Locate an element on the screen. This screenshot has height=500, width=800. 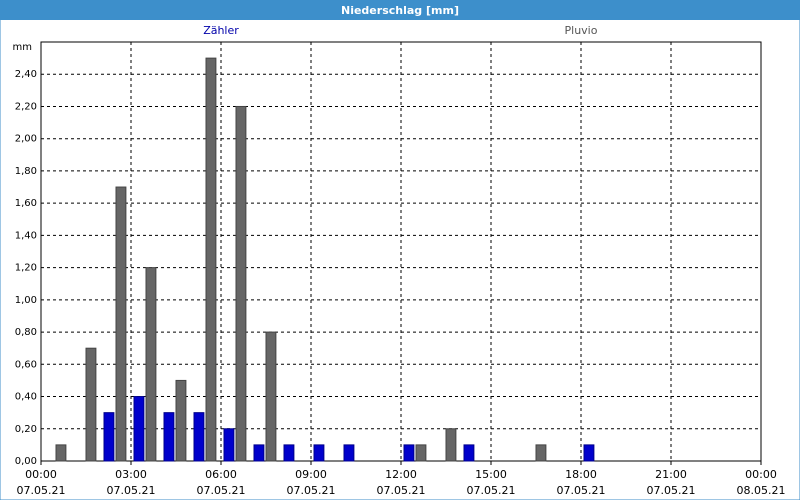
y-tick-label: 2,20 is located at coordinates (26, 106).